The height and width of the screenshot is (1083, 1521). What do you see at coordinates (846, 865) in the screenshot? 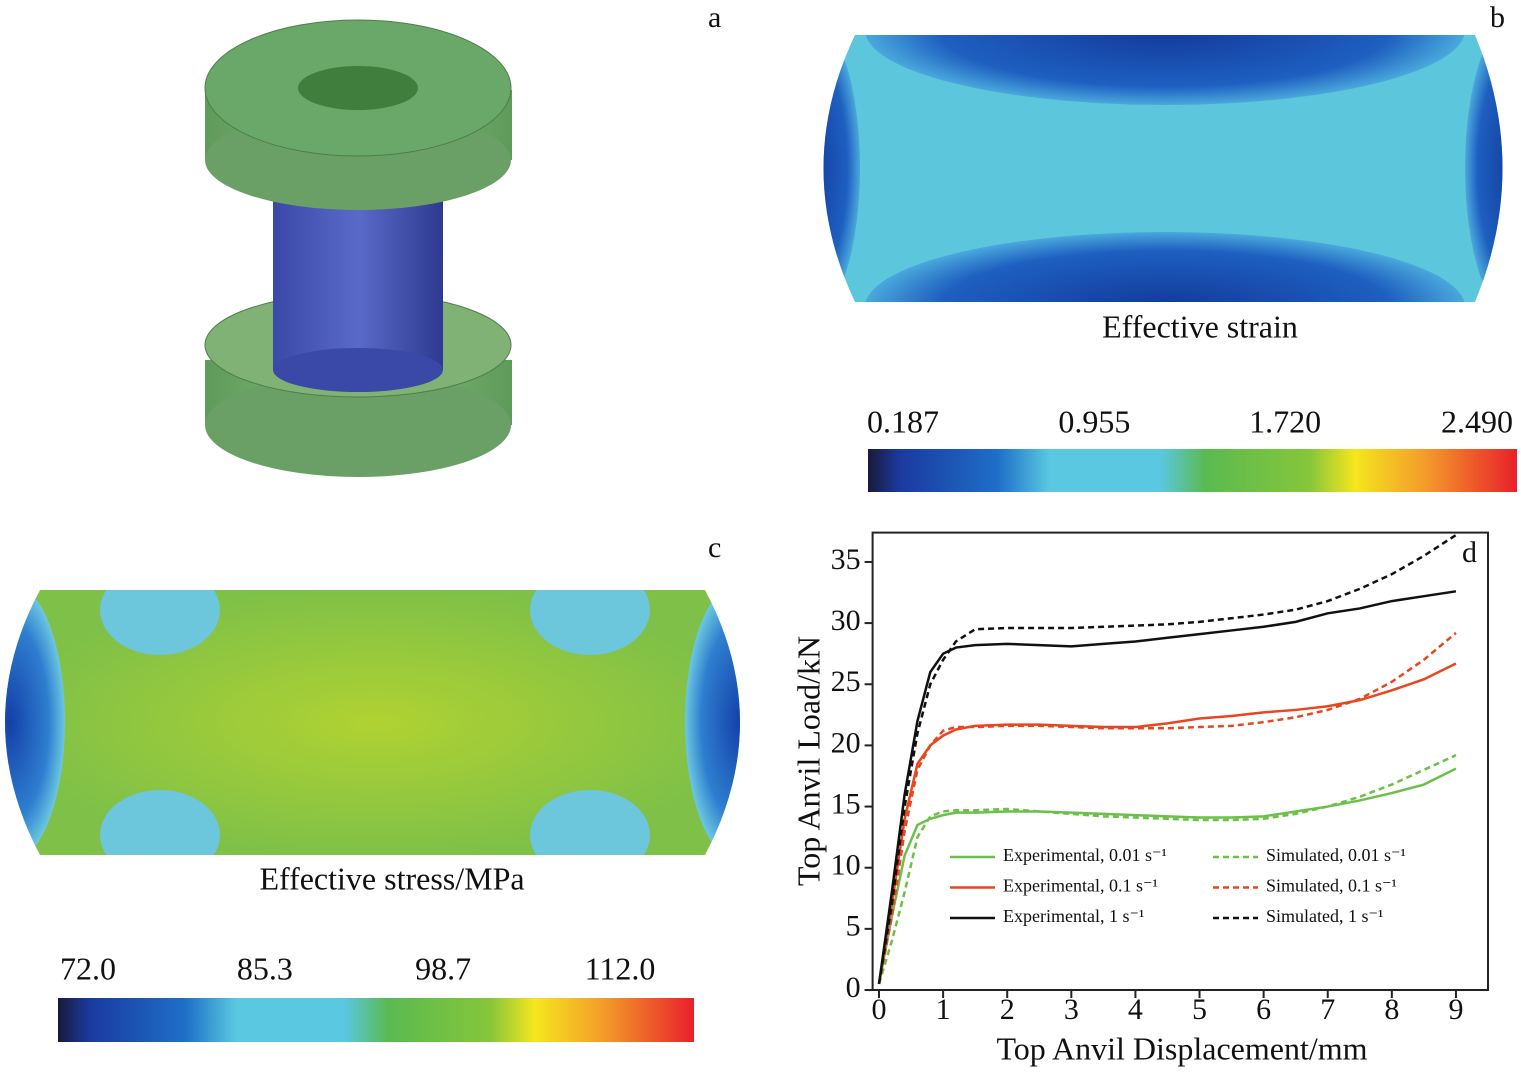
I see `y-tick-label: 10` at bounding box center [846, 865].